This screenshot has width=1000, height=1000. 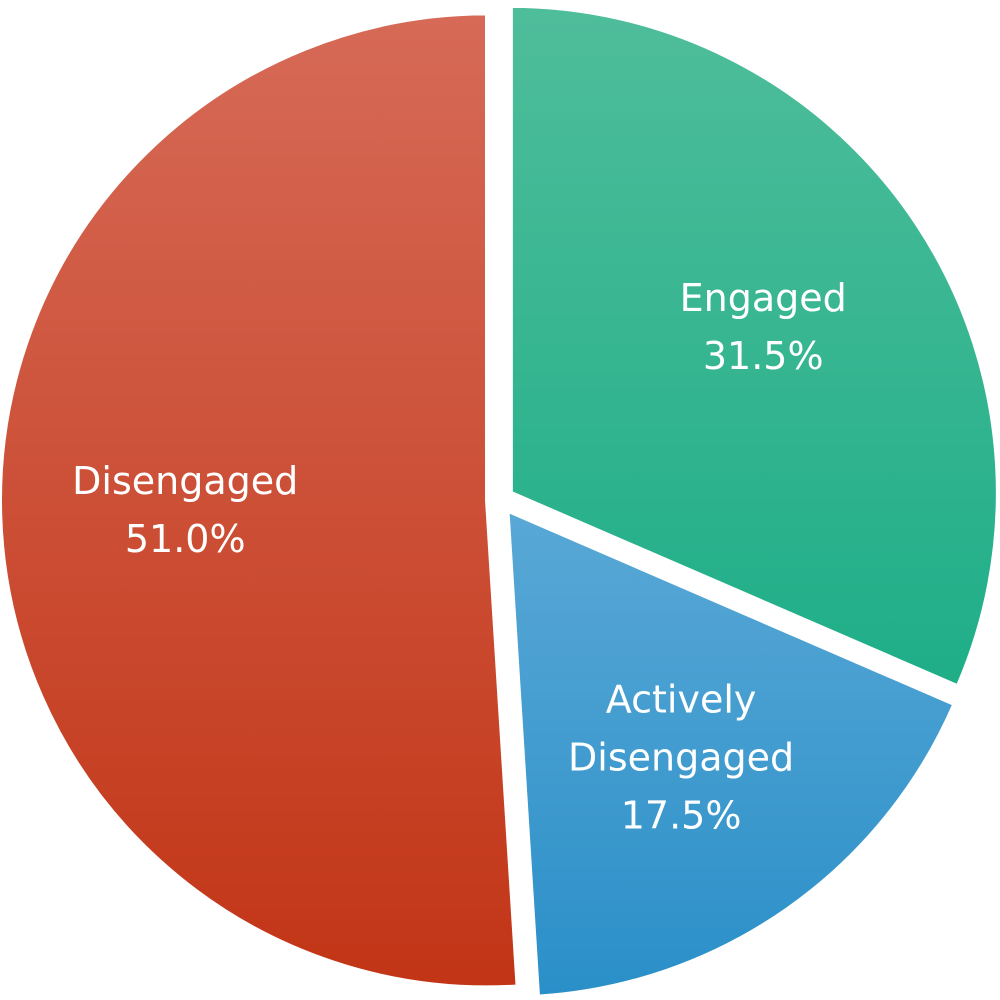 I want to click on data-label-actively-disengaged: Actively Disengaged 17.5%, so click(x=681, y=758).